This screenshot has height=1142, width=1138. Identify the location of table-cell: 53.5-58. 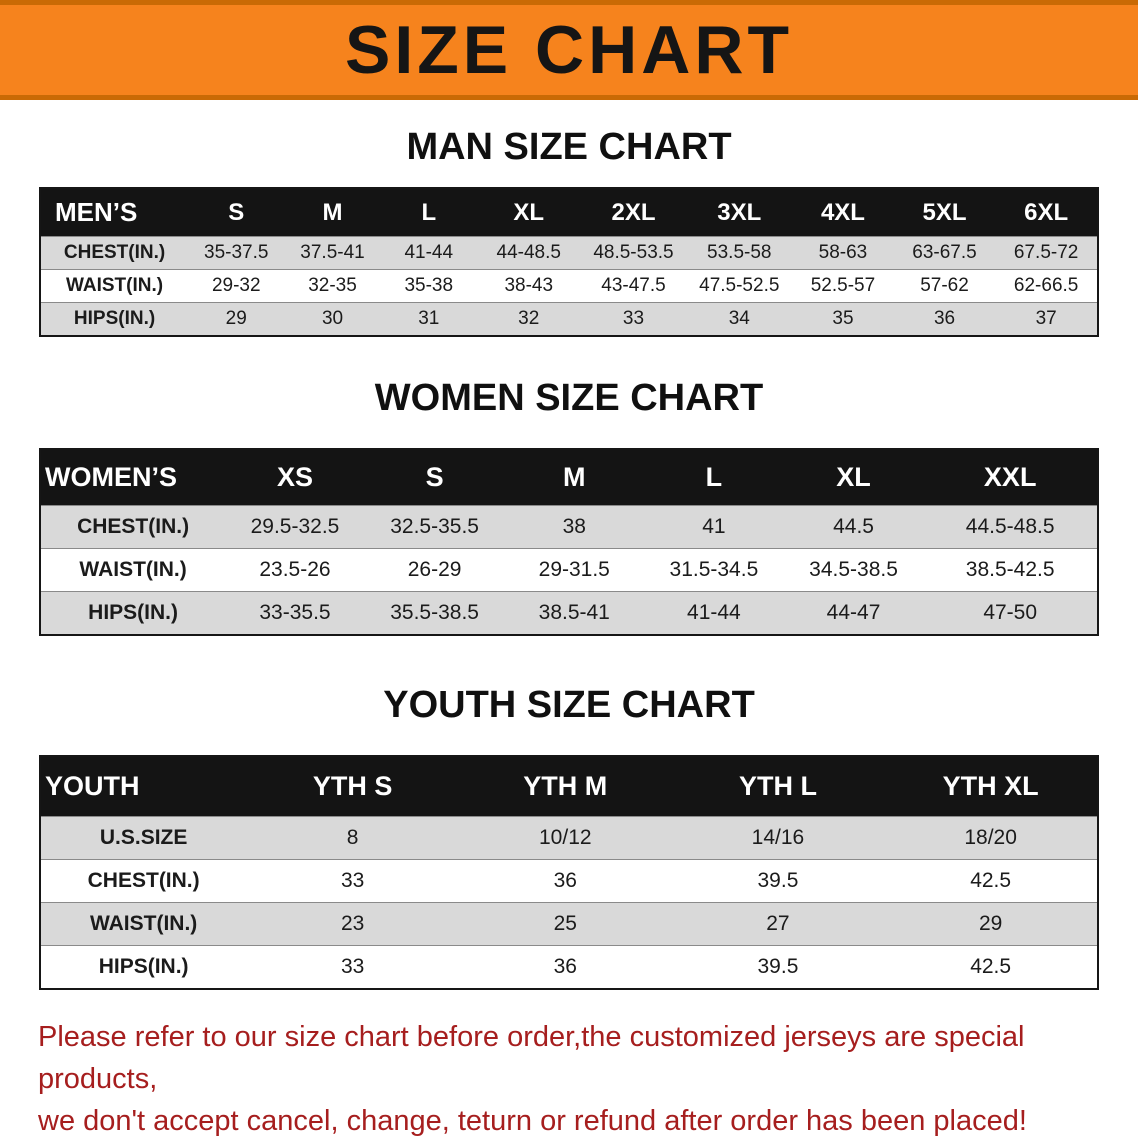
(739, 253).